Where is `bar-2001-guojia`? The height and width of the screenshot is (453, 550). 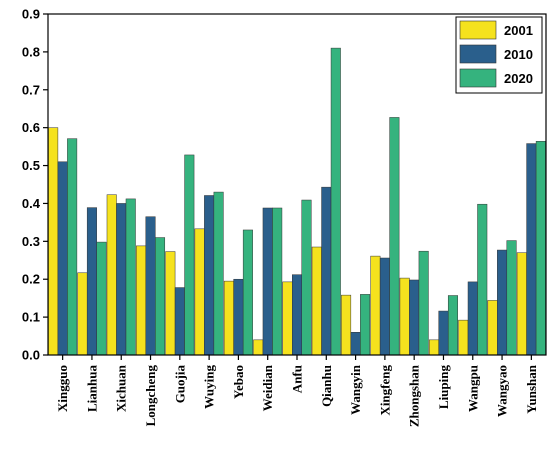
bar-2001-guojia is located at coordinates (170, 303).